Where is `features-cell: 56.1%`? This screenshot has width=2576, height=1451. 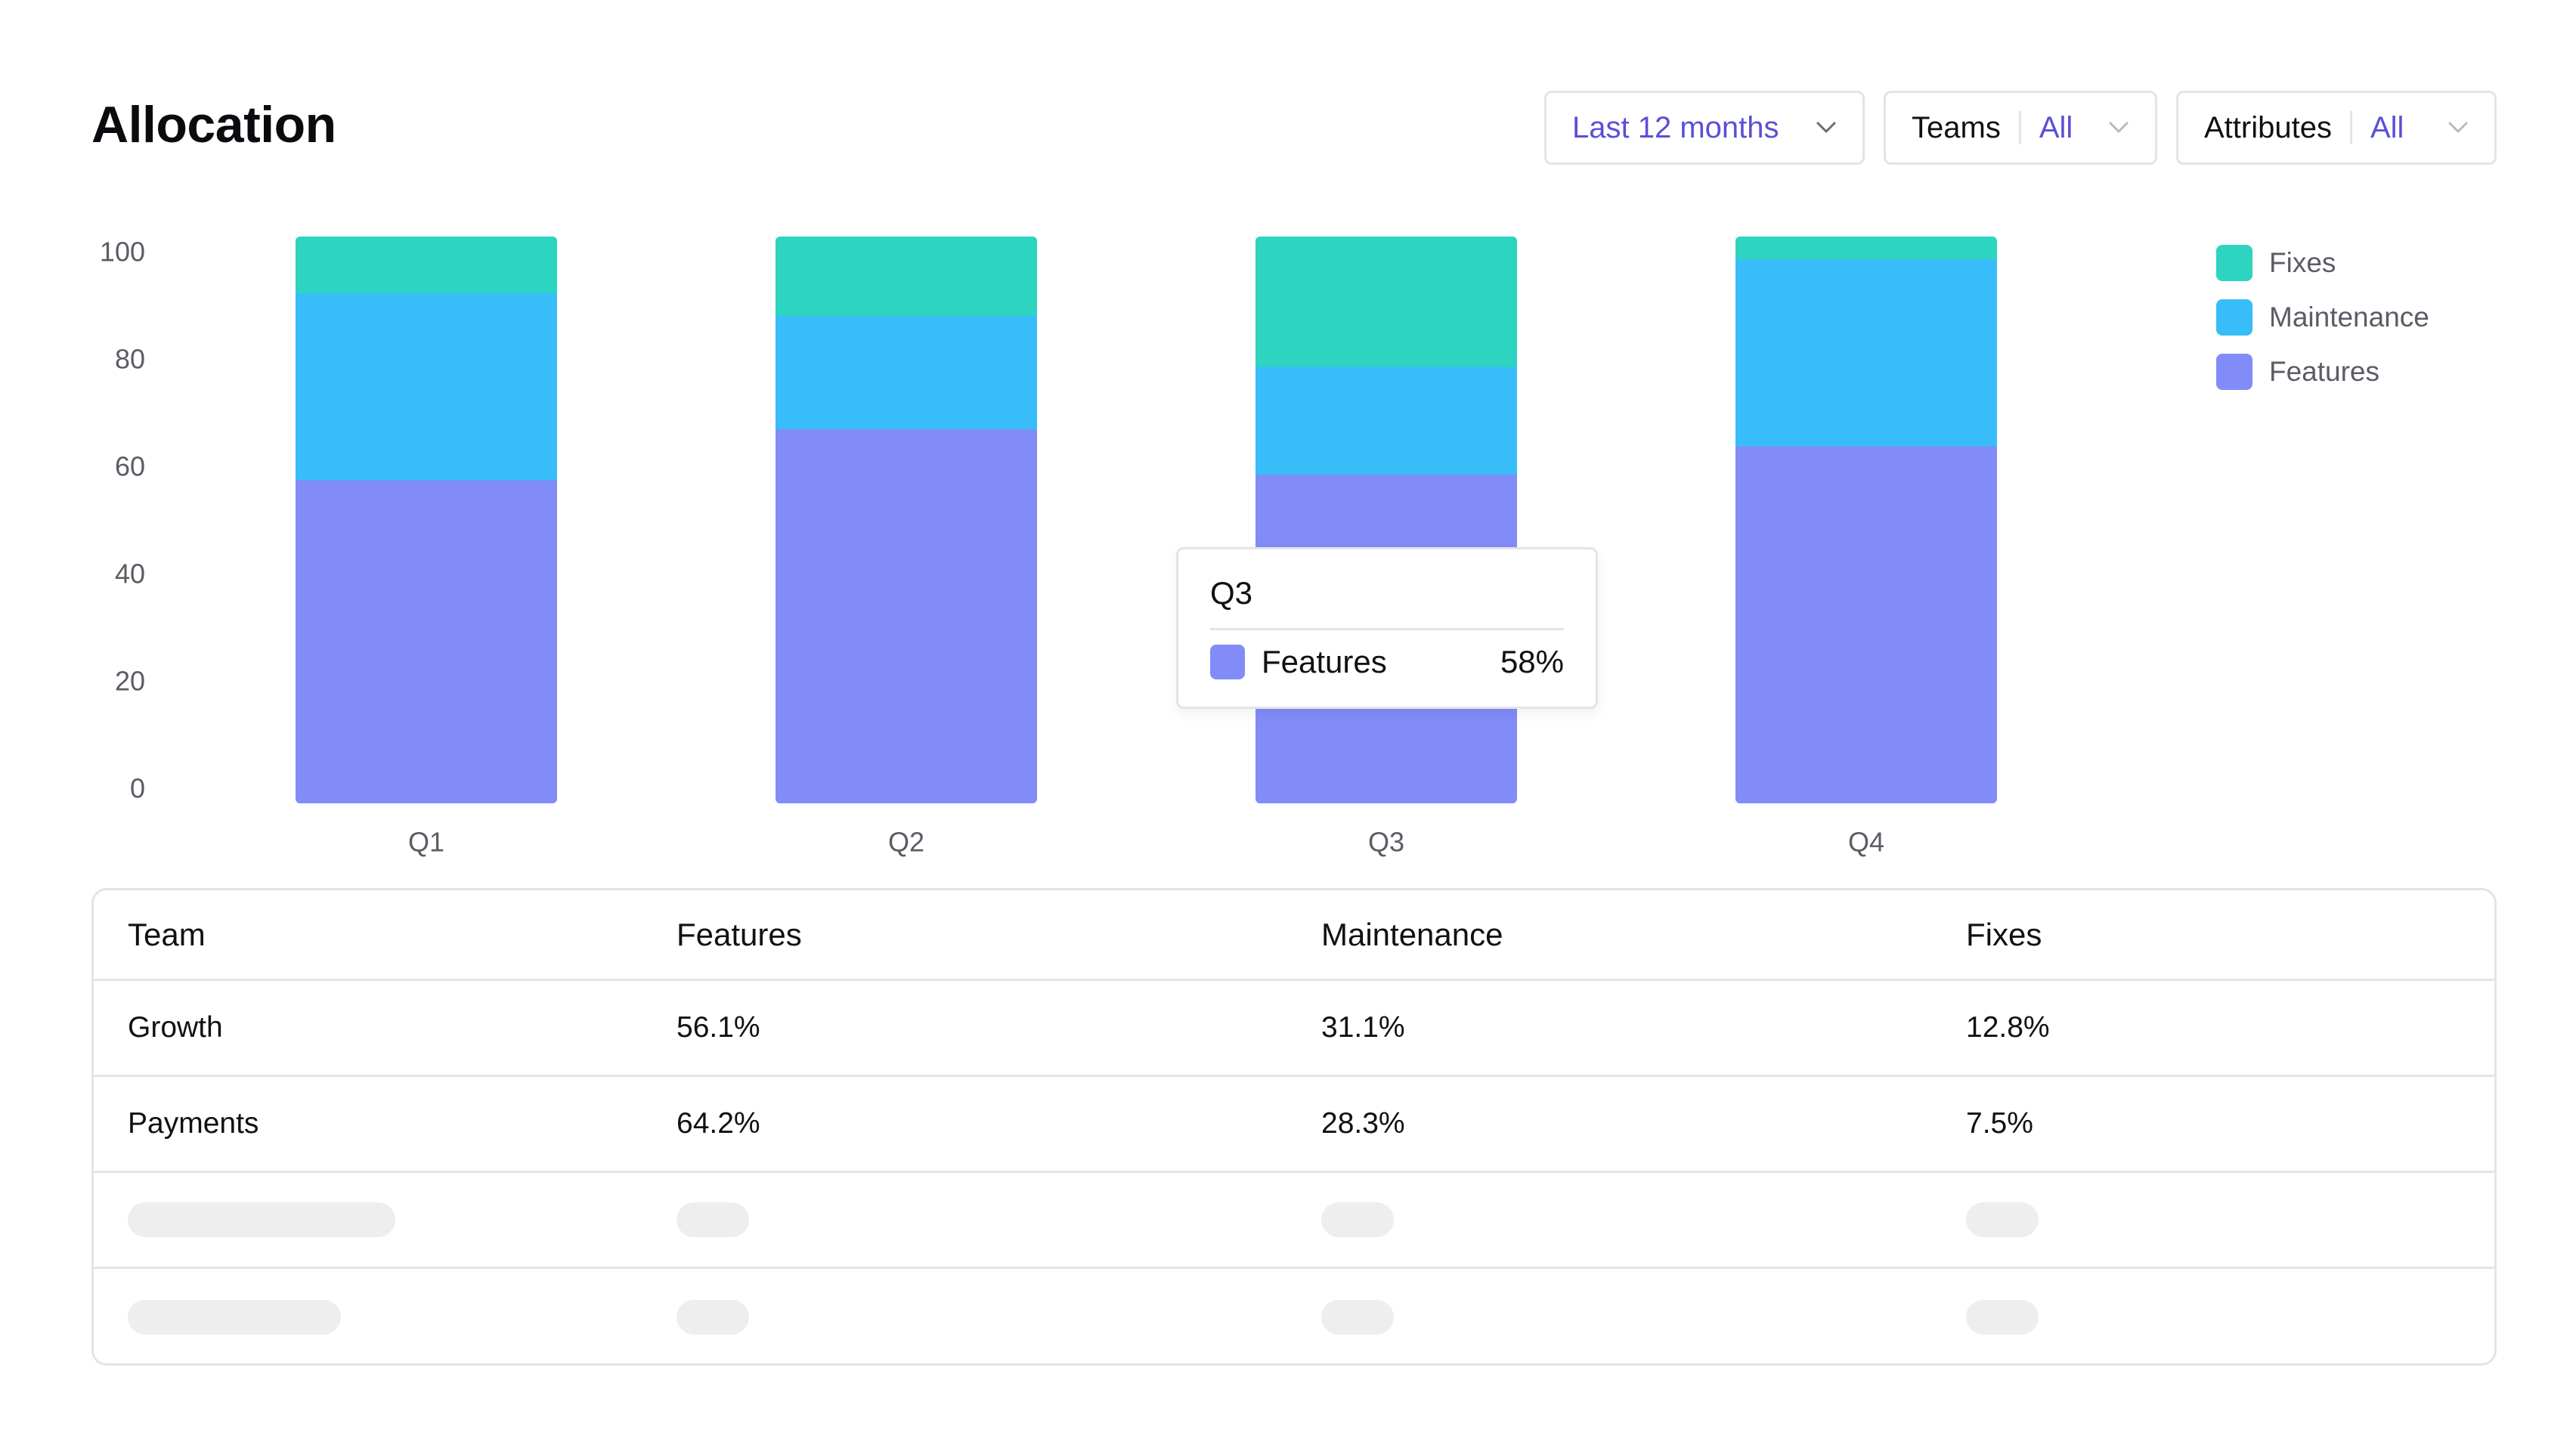
features-cell: 56.1% is located at coordinates (718, 1027).